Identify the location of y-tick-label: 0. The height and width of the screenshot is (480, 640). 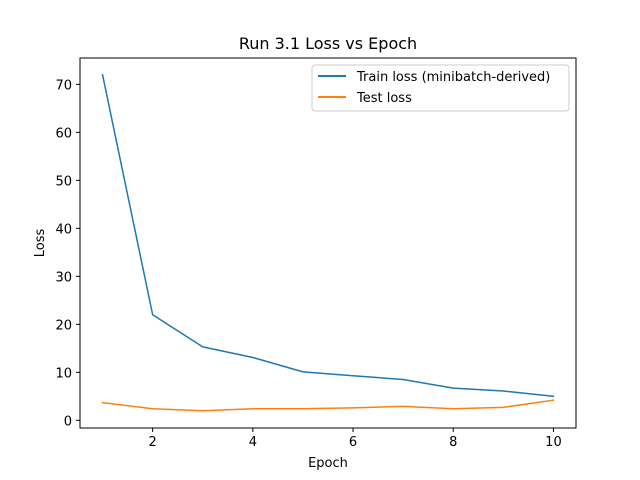
(68, 421).